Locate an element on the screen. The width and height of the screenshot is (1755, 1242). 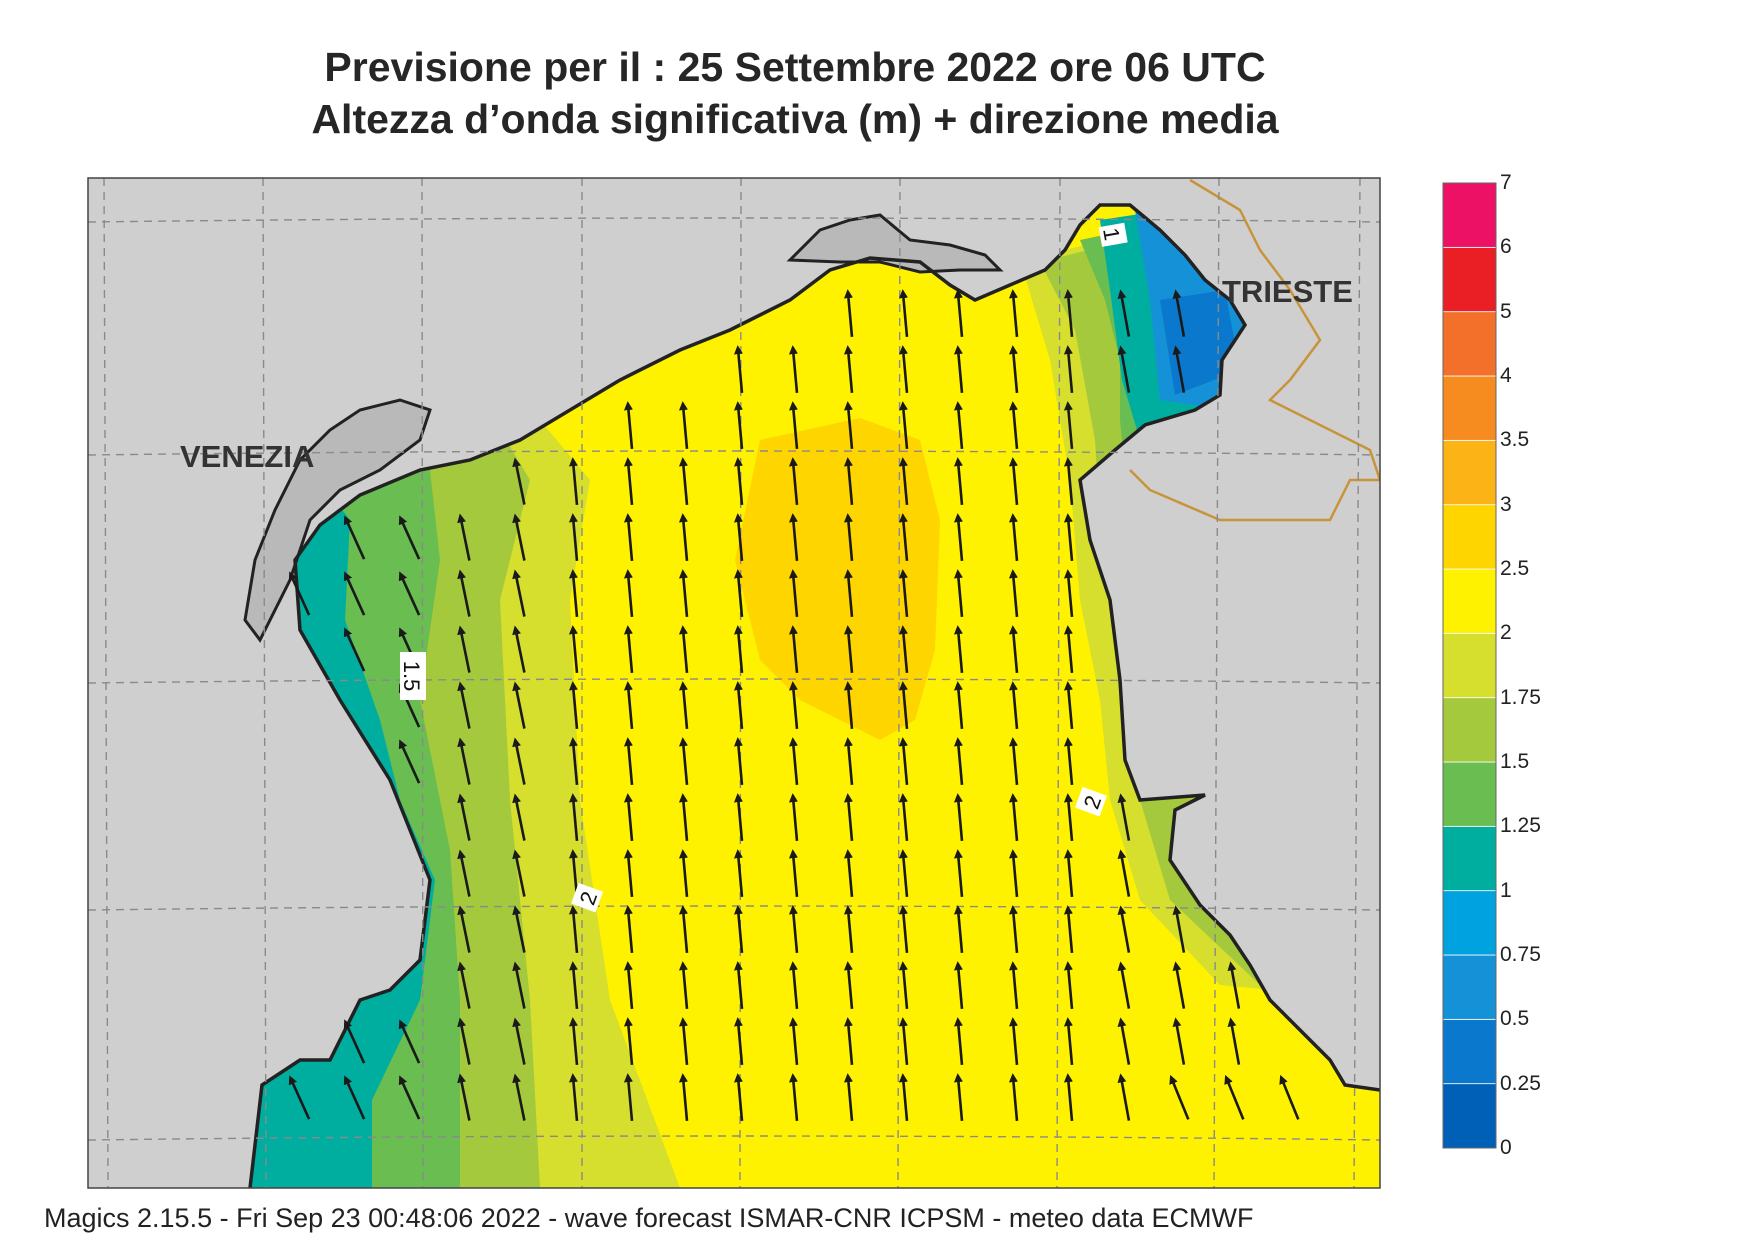
color-legend is located at coordinates (1469, 665).